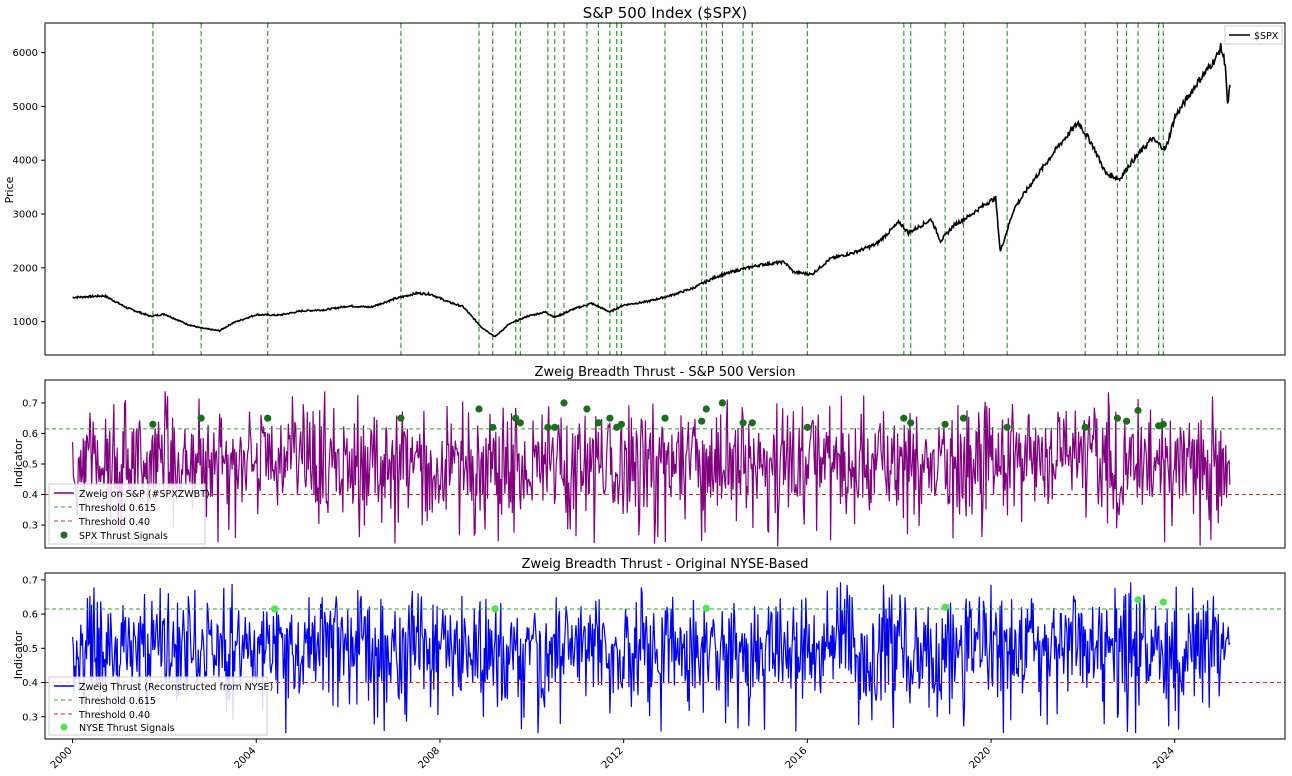  I want to click on spx-signals-legend-swatch, so click(64, 535).